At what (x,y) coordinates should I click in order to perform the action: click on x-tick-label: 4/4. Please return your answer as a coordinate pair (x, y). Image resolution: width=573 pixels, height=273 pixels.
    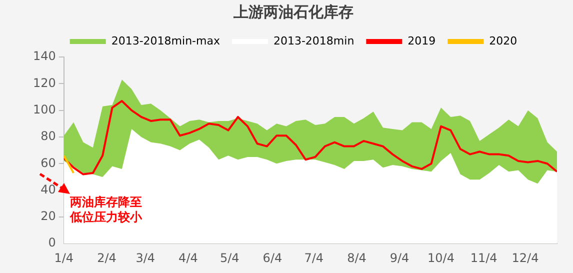
    Looking at the image, I should click on (188, 257).